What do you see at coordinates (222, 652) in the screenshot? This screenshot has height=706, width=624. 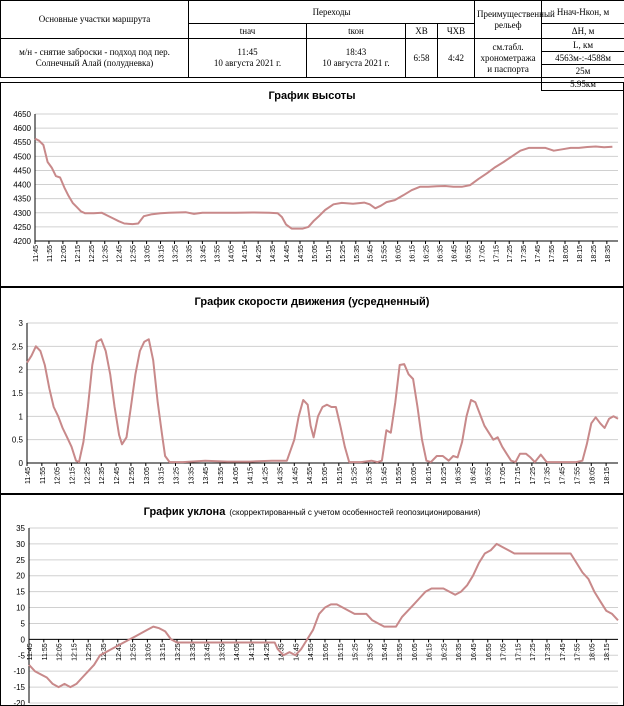 I see `slope-x-tick-label: 13:55` at bounding box center [222, 652].